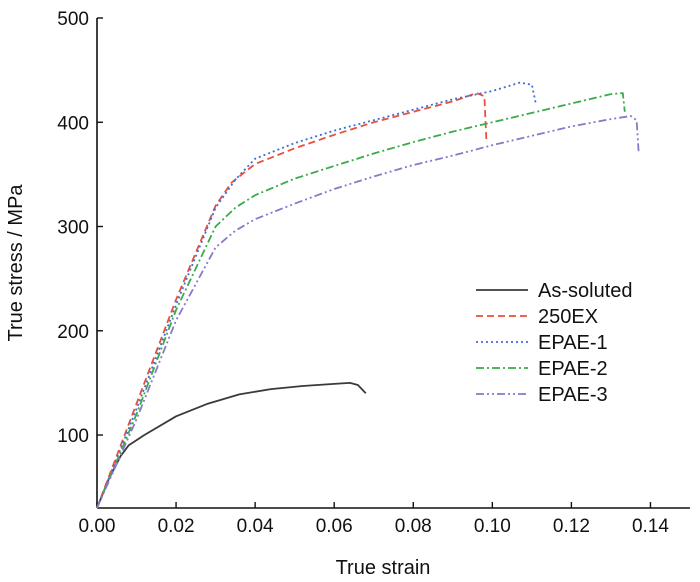 This screenshot has width=700, height=582. What do you see at coordinates (97, 526) in the screenshot?
I see `x-tick-label: 0.00` at bounding box center [97, 526].